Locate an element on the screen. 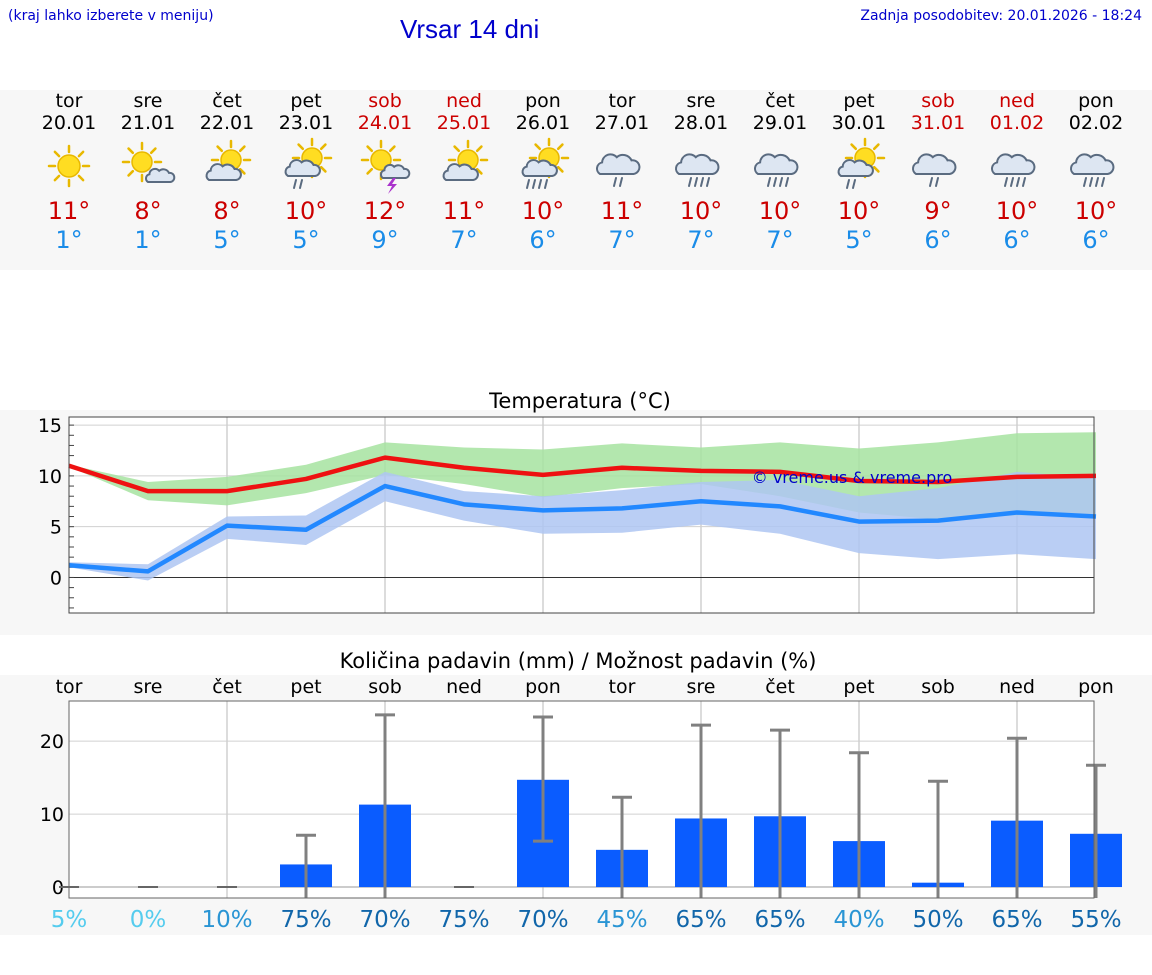 This screenshot has height=975, width=1152. sun-icon is located at coordinates (69, 166).